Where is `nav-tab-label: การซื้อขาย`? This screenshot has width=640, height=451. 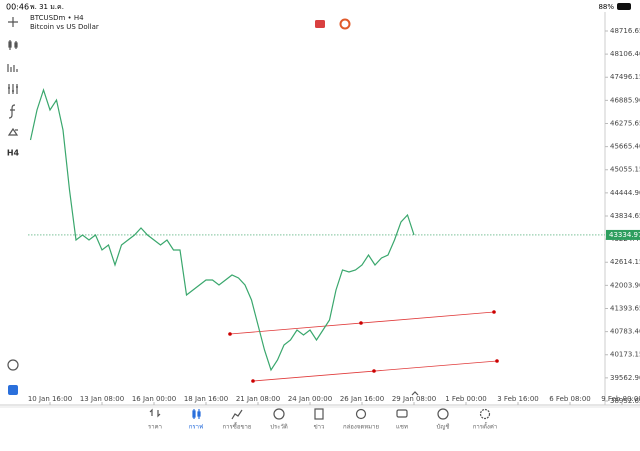 nav-tab-label: การซื้อขาย is located at coordinates (237, 426).